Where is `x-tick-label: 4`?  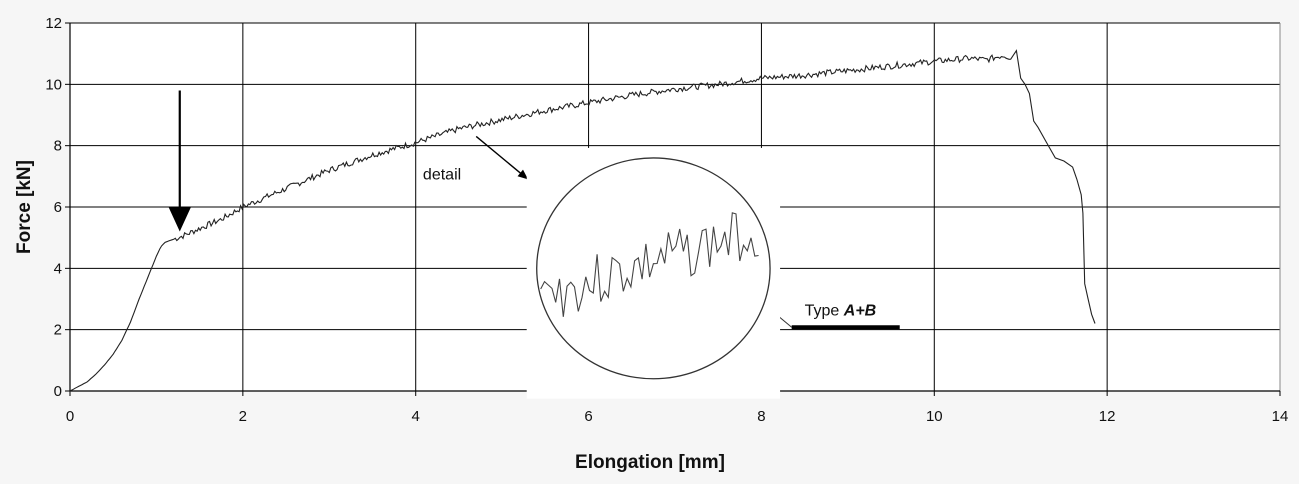
x-tick-label: 4 is located at coordinates (416, 416).